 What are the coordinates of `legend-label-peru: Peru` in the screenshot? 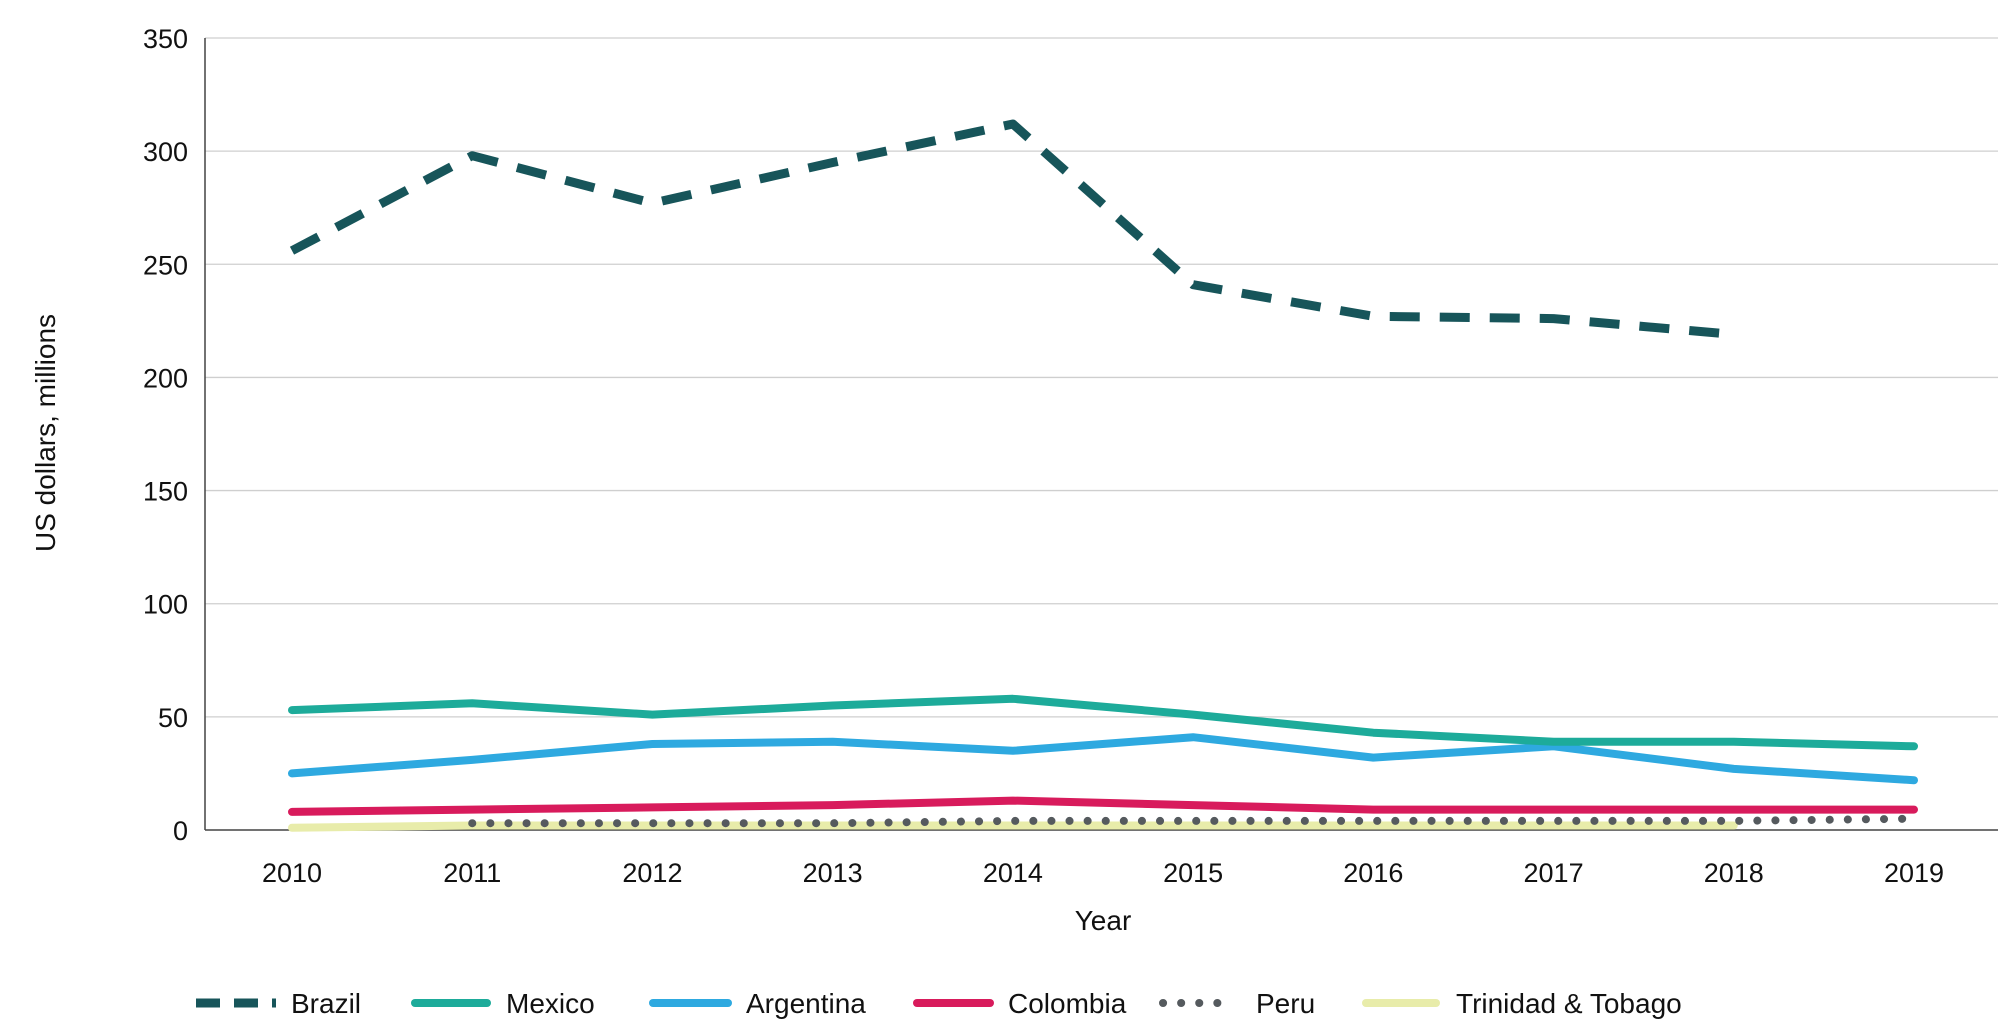 It's located at (1285, 1003).